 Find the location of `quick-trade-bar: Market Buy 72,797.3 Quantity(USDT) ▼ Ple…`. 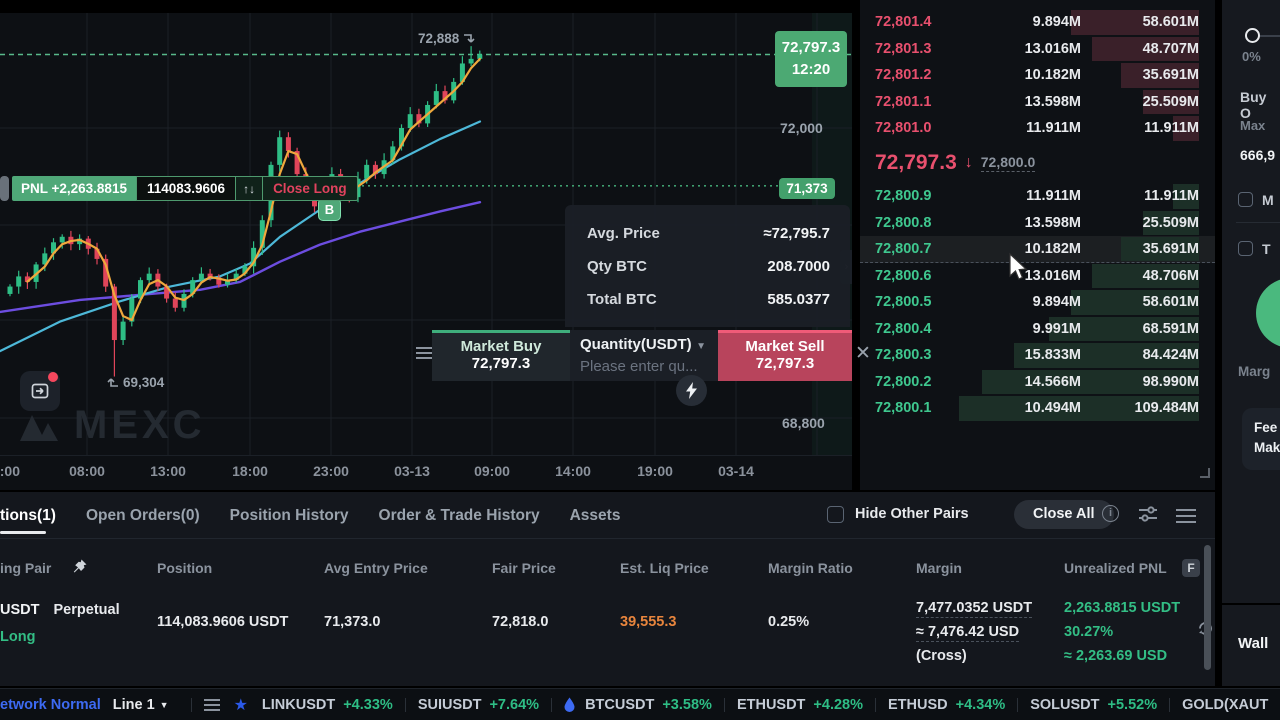

quick-trade-bar: Market Buy 72,797.3 Quantity(USDT) ▼ Ple… is located at coordinates (642, 355).